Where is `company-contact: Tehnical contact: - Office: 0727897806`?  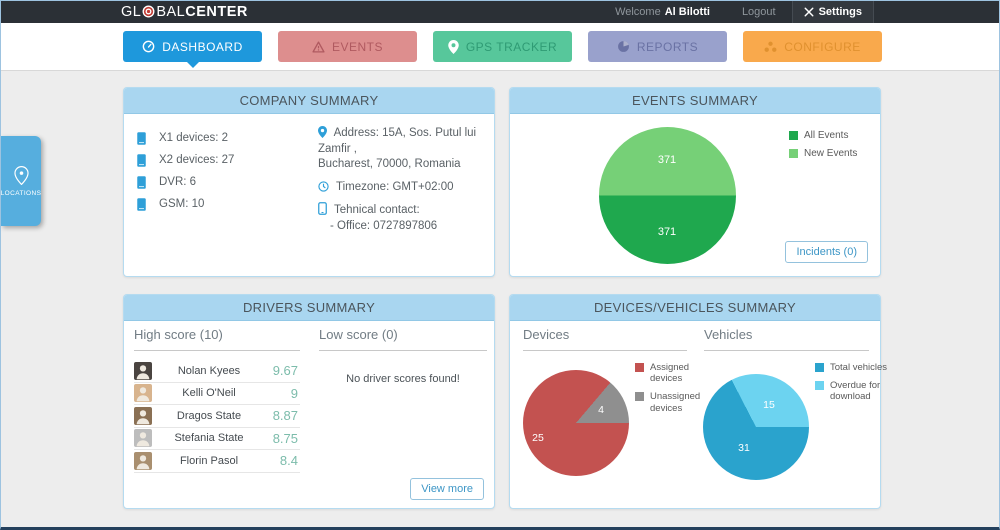
company-contact: Tehnical contact: - Office: 0727897806 is located at coordinates (402, 218).